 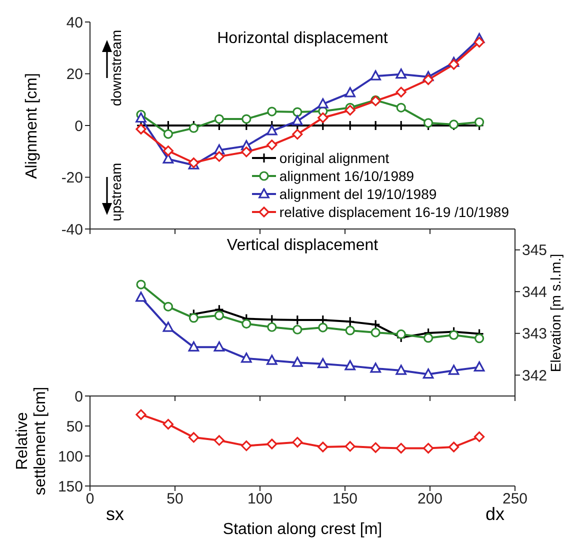 I want to click on x-tick-label: 100, so click(x=260, y=499).